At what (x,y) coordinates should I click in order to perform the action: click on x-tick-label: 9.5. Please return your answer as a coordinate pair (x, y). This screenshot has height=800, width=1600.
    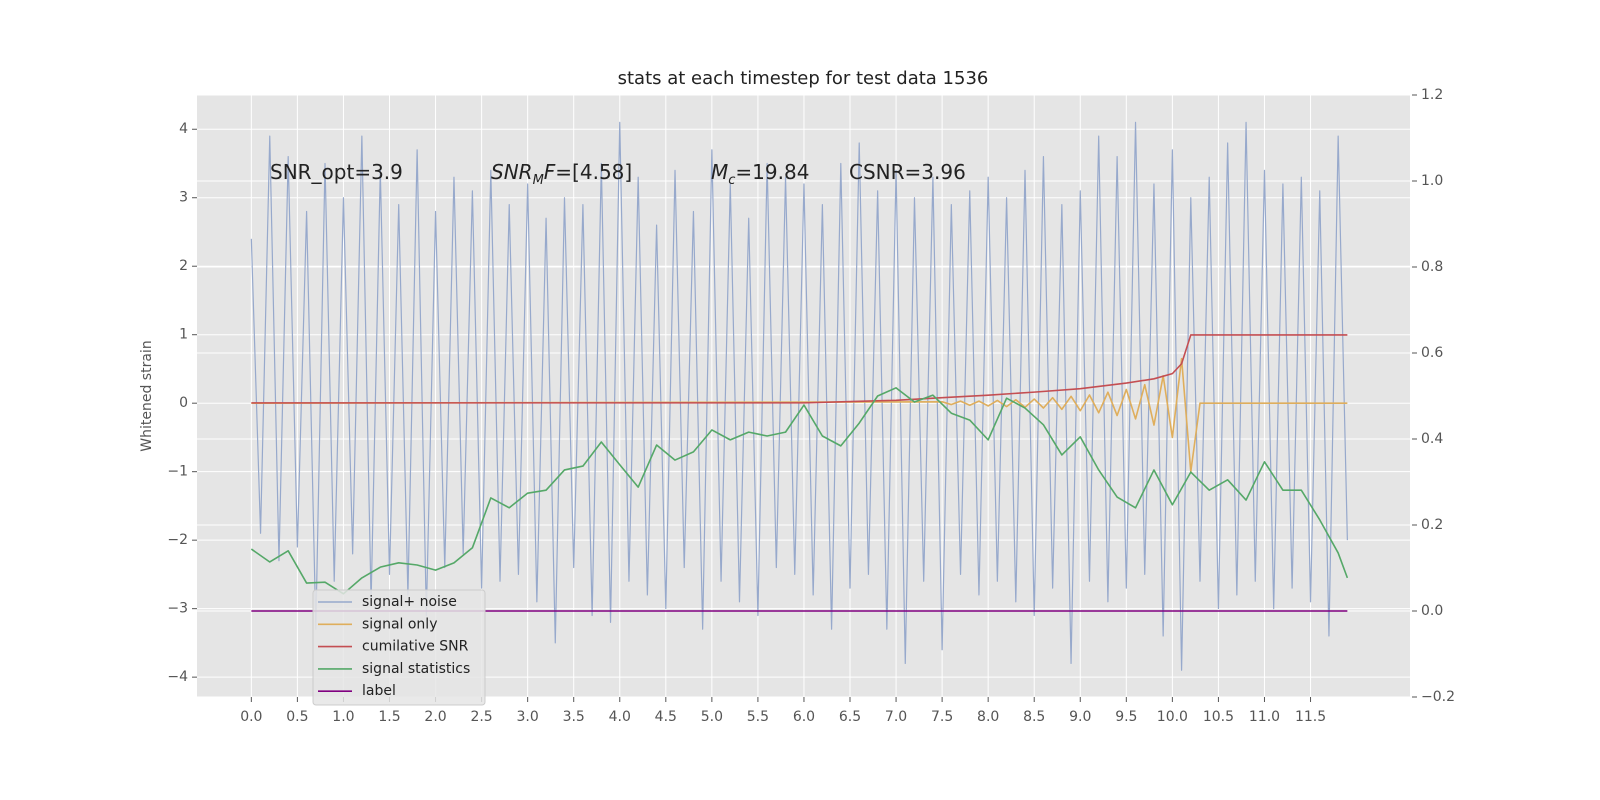
    Looking at the image, I should click on (1126, 717).